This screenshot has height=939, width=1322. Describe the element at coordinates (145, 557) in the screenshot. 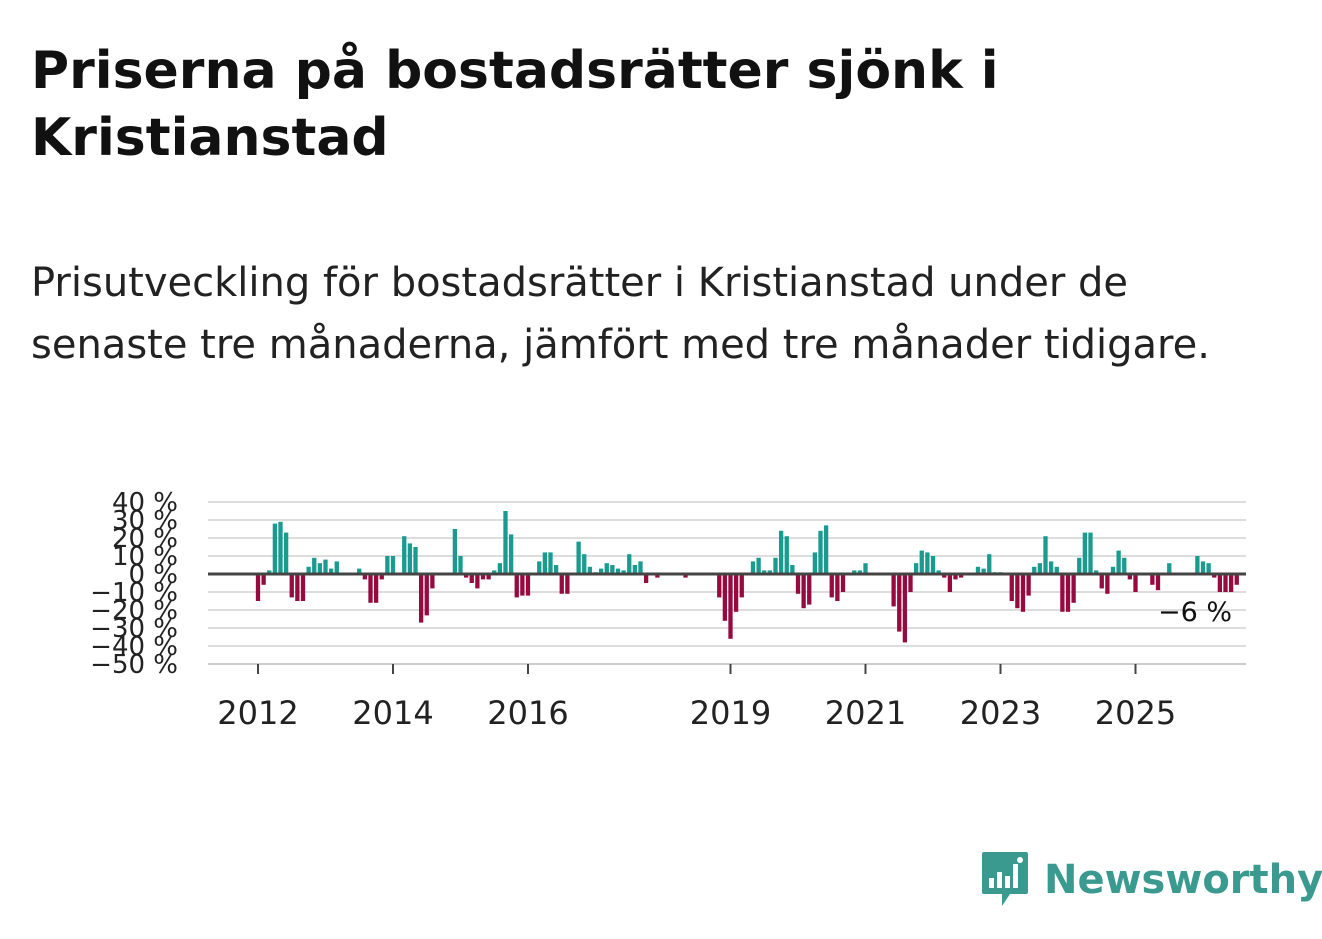

I see `y-tick-label: 10 %` at that location.